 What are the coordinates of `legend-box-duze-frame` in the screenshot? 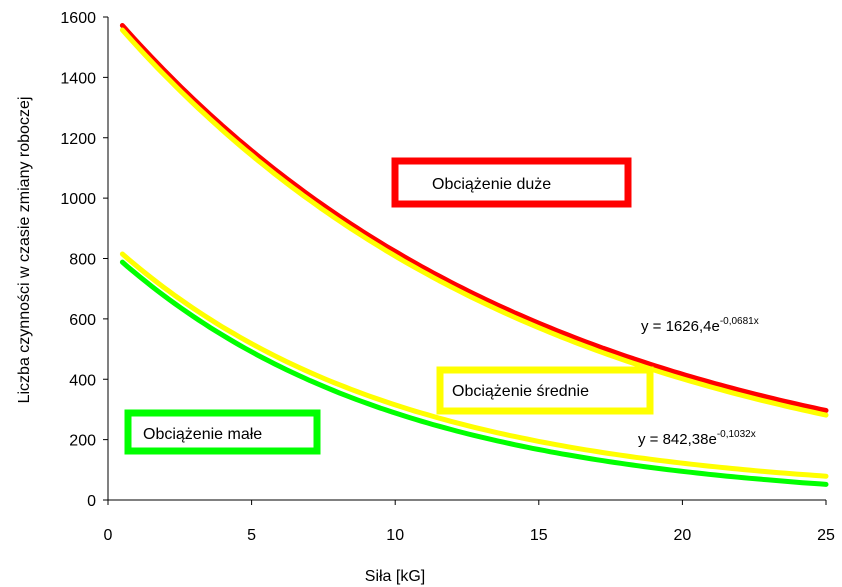 It's located at (511, 182).